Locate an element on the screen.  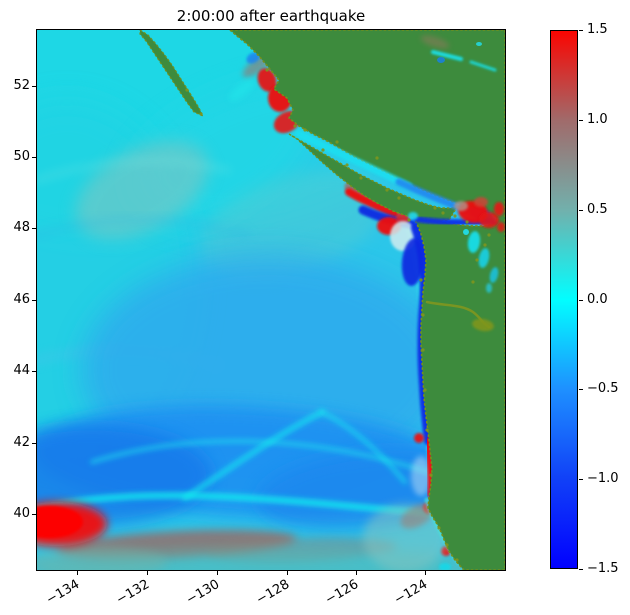
land-mass is located at coordinates (172, 74).